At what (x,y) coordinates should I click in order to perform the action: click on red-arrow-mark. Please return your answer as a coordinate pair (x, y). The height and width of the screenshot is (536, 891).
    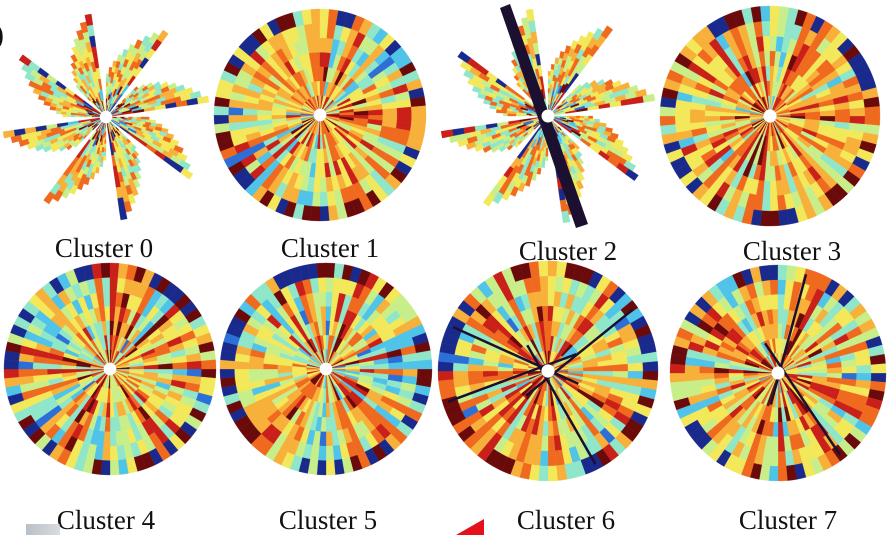
    Looking at the image, I should click on (470, 527).